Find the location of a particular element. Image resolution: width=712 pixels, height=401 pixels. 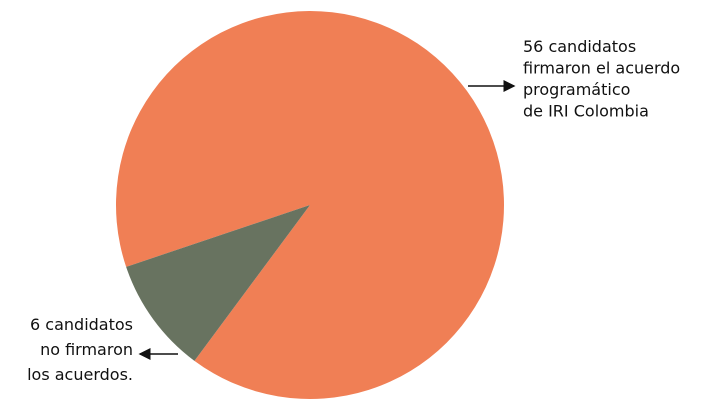

slice-label: 6 candidatos is located at coordinates (81, 324).